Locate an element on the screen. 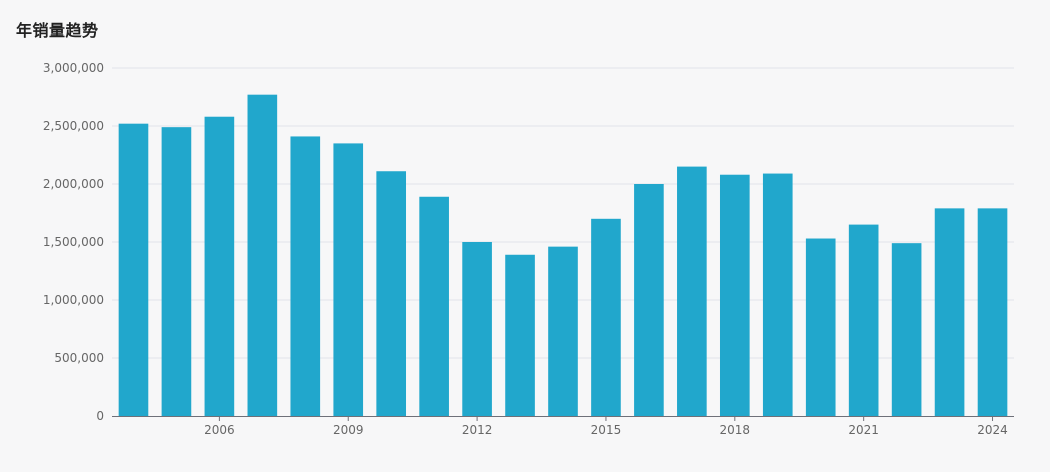 The image size is (1050, 472). bar-2016 is located at coordinates (649, 300).